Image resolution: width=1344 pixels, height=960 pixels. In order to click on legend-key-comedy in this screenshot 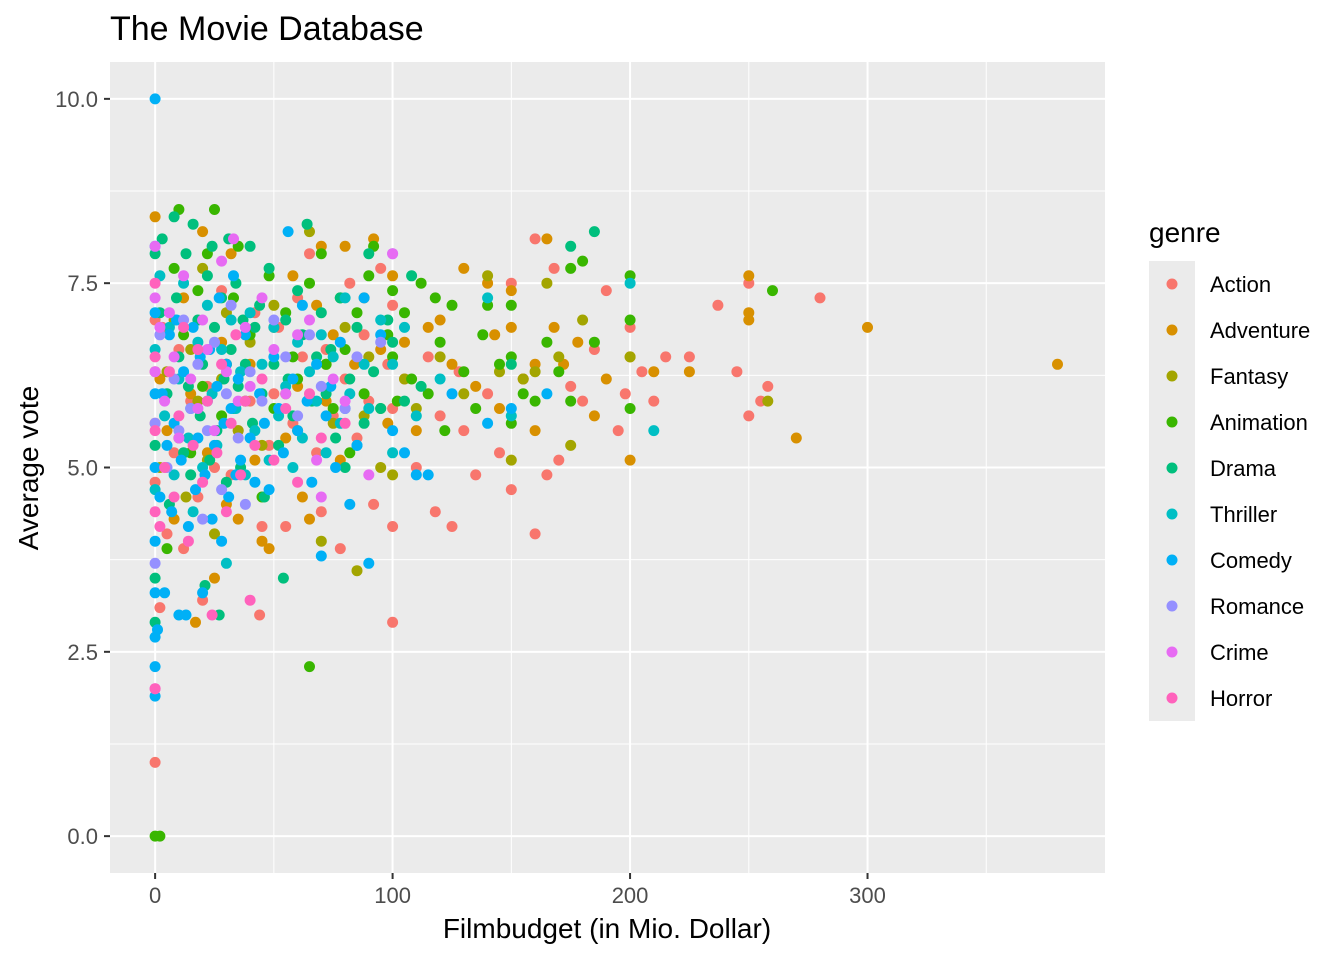, I will do `click(1172, 560)`.